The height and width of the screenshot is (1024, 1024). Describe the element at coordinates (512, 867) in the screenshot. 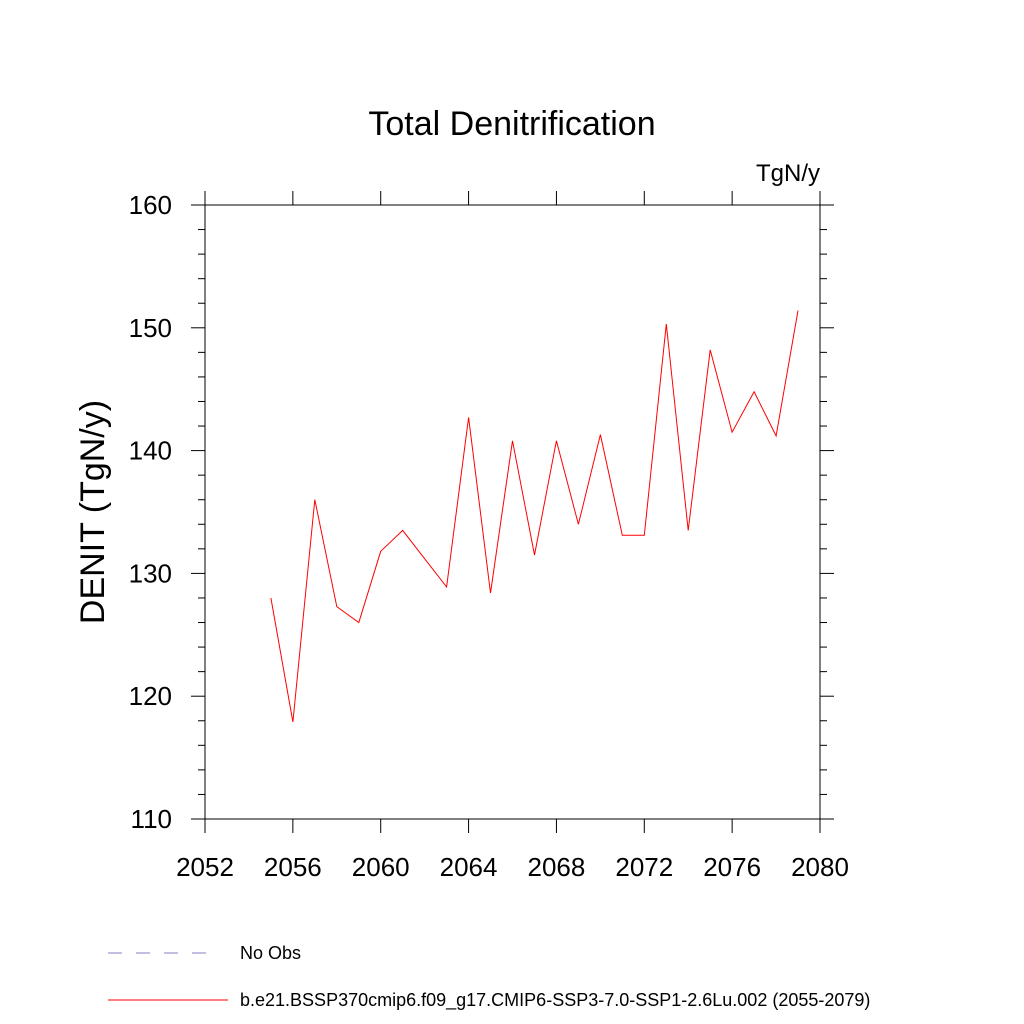

I see `x-tick-labels: 2052 2056 2060 2064 2068 2072 2076 2080` at that location.